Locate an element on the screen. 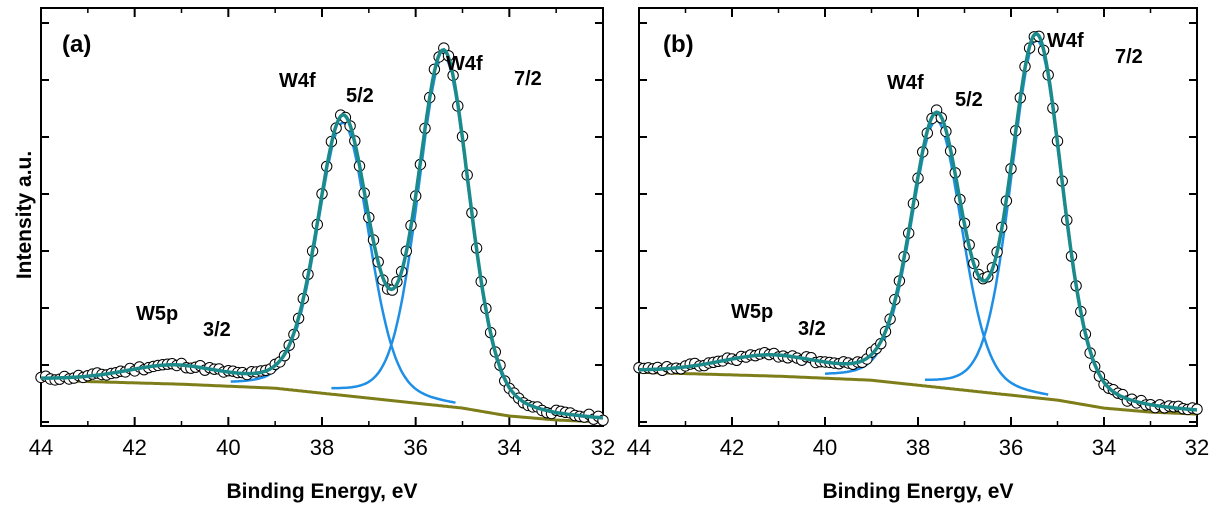 The width and height of the screenshot is (1211, 505). y-axis-title: Intensity a.u. is located at coordinates (24, 215).